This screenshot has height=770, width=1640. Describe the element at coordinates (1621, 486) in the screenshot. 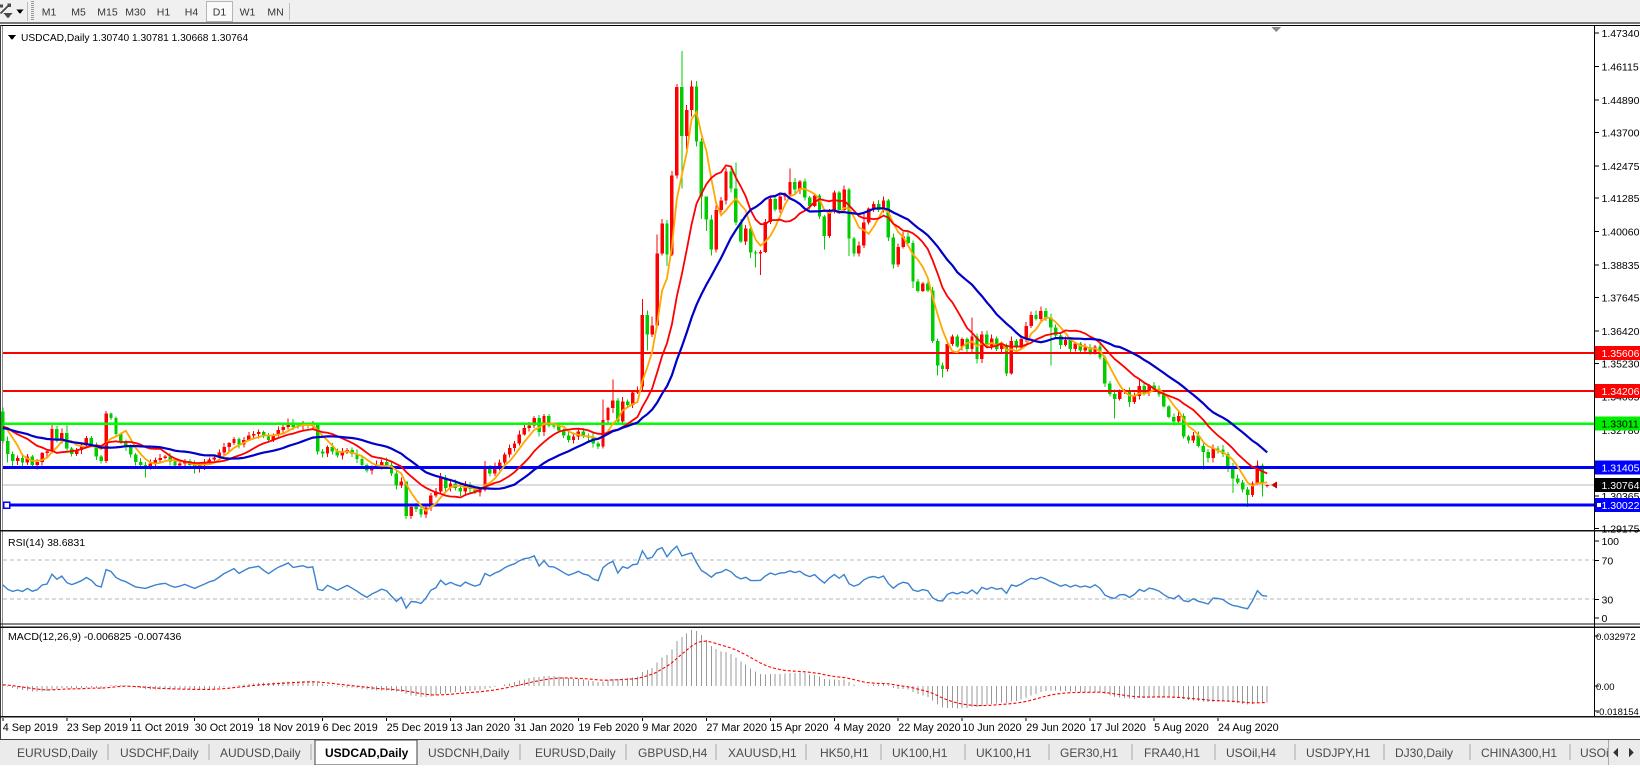

I see `svg-text: 1.30764` at that location.